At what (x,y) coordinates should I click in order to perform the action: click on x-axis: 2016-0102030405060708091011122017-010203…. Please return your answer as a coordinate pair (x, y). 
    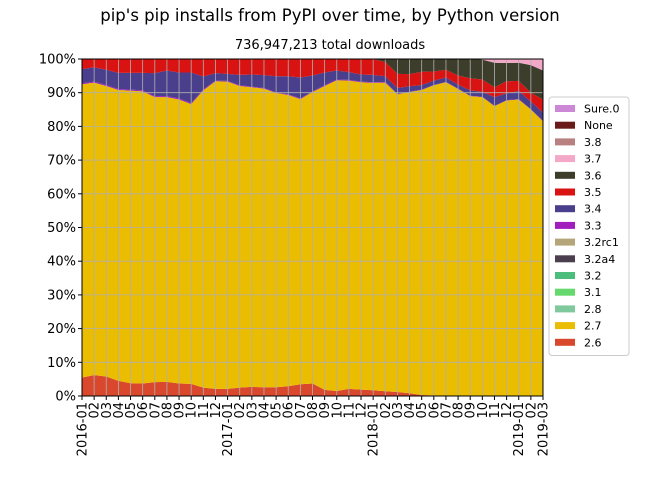
    Looking at the image, I should click on (314, 426).